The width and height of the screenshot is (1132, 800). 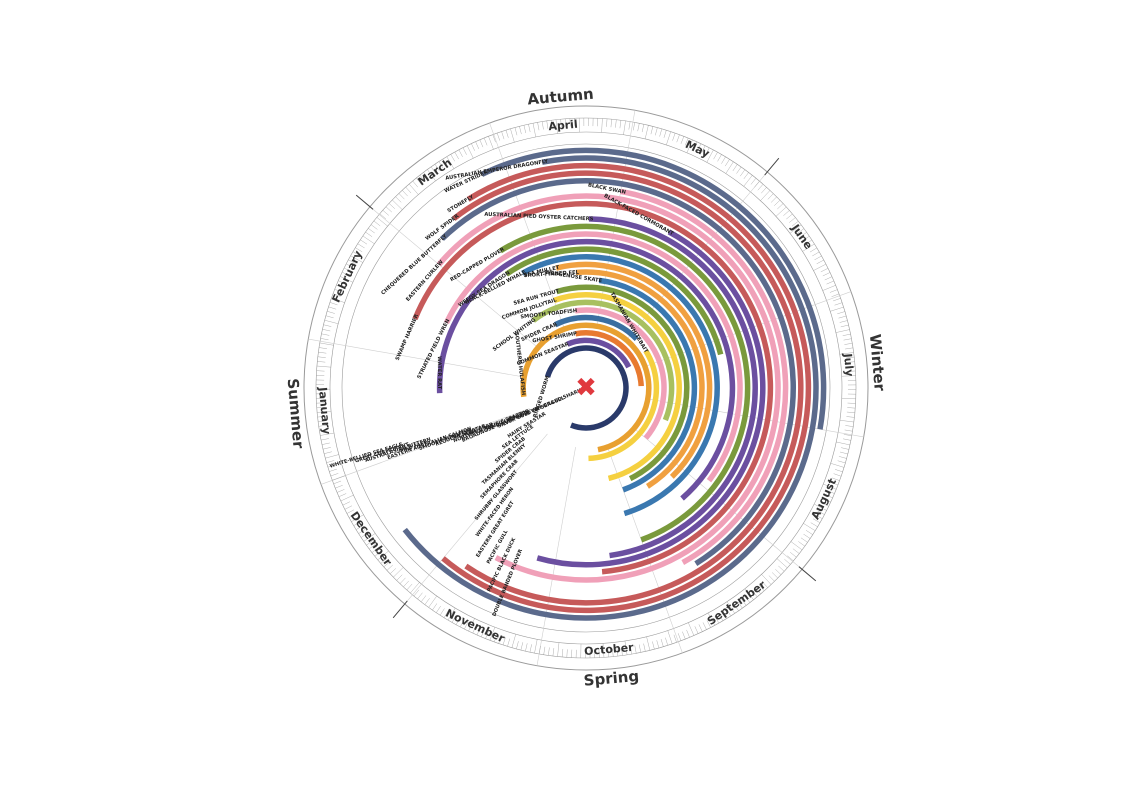 What do you see at coordinates (772, 166) in the screenshot?
I see `season-boundary` at bounding box center [772, 166].